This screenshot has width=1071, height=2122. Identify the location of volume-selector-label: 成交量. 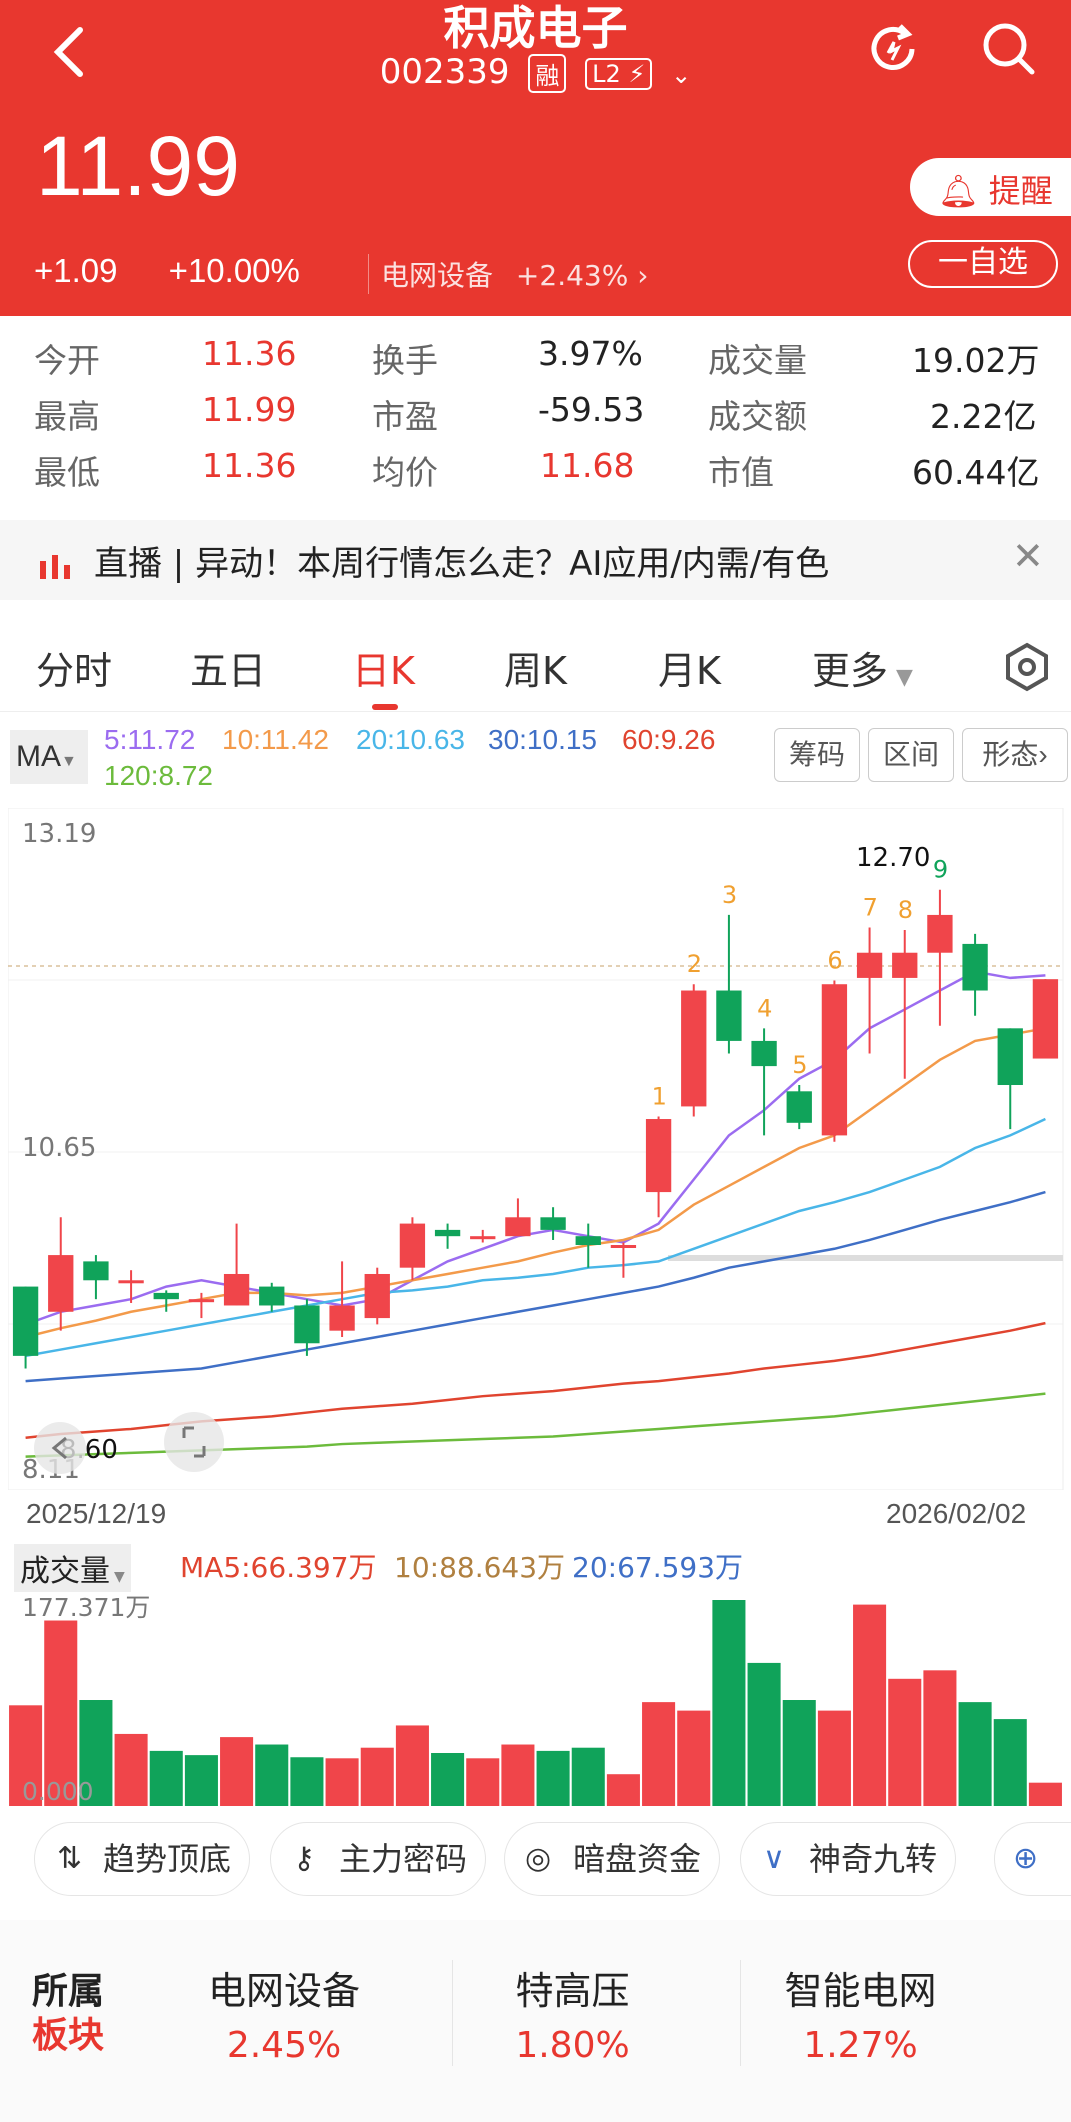
(65, 1571).